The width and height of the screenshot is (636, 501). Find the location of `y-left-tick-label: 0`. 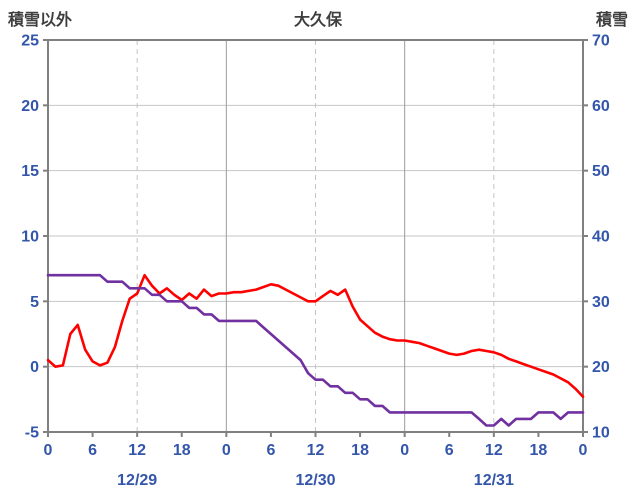

y-left-tick-label: 0 is located at coordinates (34, 367).